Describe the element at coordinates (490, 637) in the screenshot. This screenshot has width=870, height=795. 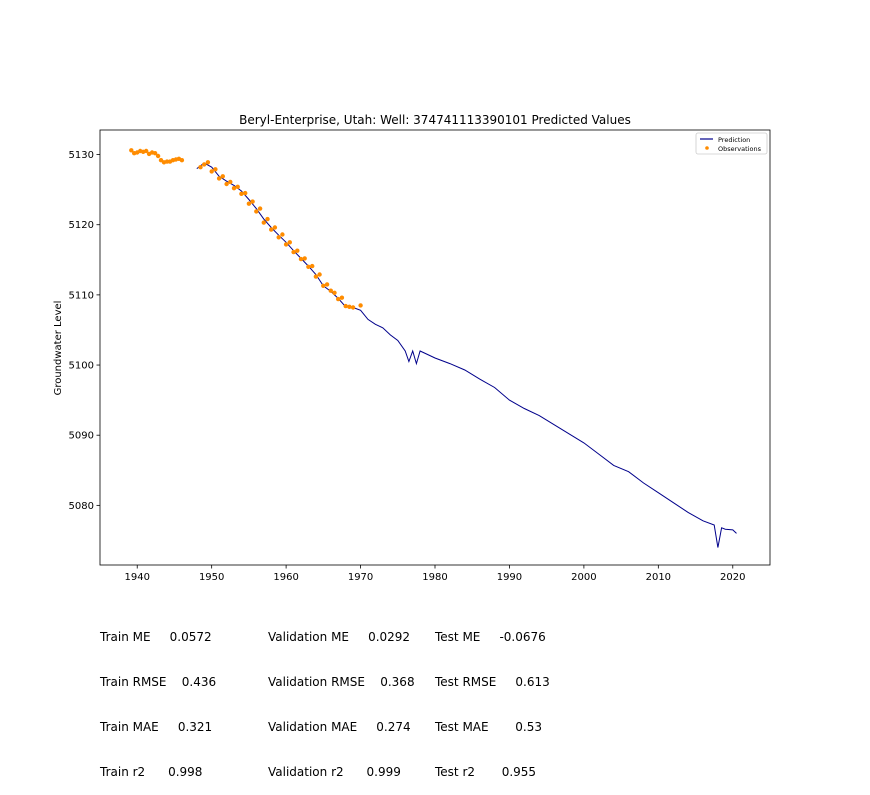
I see `test-me: Test ME -0.0676` at that location.